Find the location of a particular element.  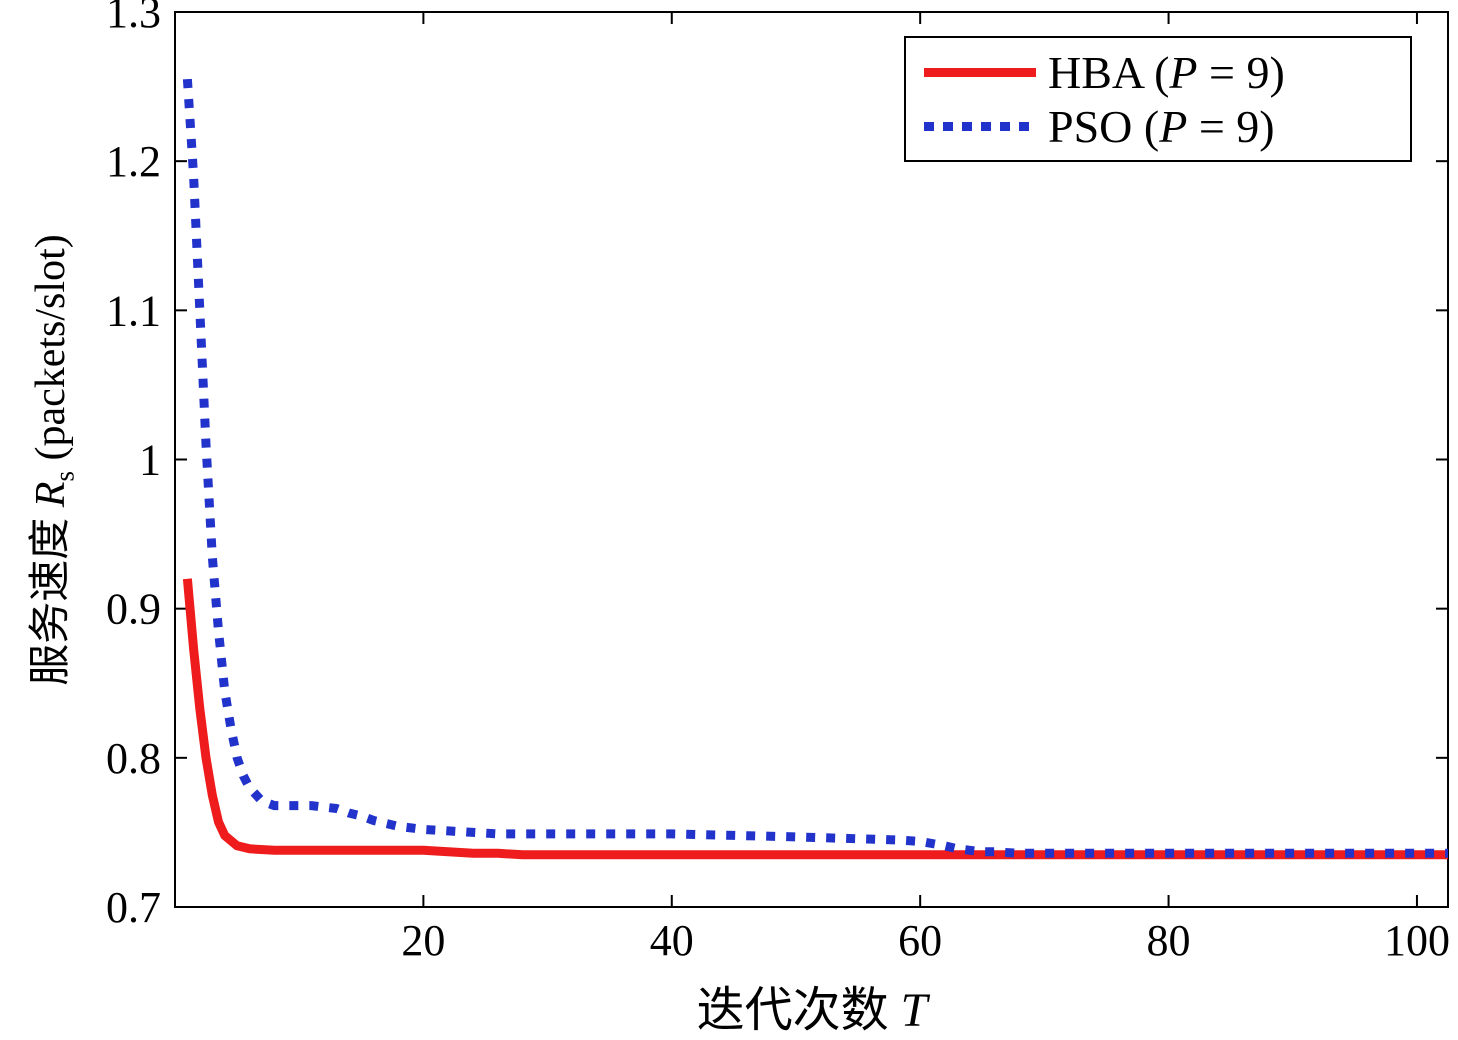

y-axis-label-suffix: (packets/slot) is located at coordinates (51, 353).